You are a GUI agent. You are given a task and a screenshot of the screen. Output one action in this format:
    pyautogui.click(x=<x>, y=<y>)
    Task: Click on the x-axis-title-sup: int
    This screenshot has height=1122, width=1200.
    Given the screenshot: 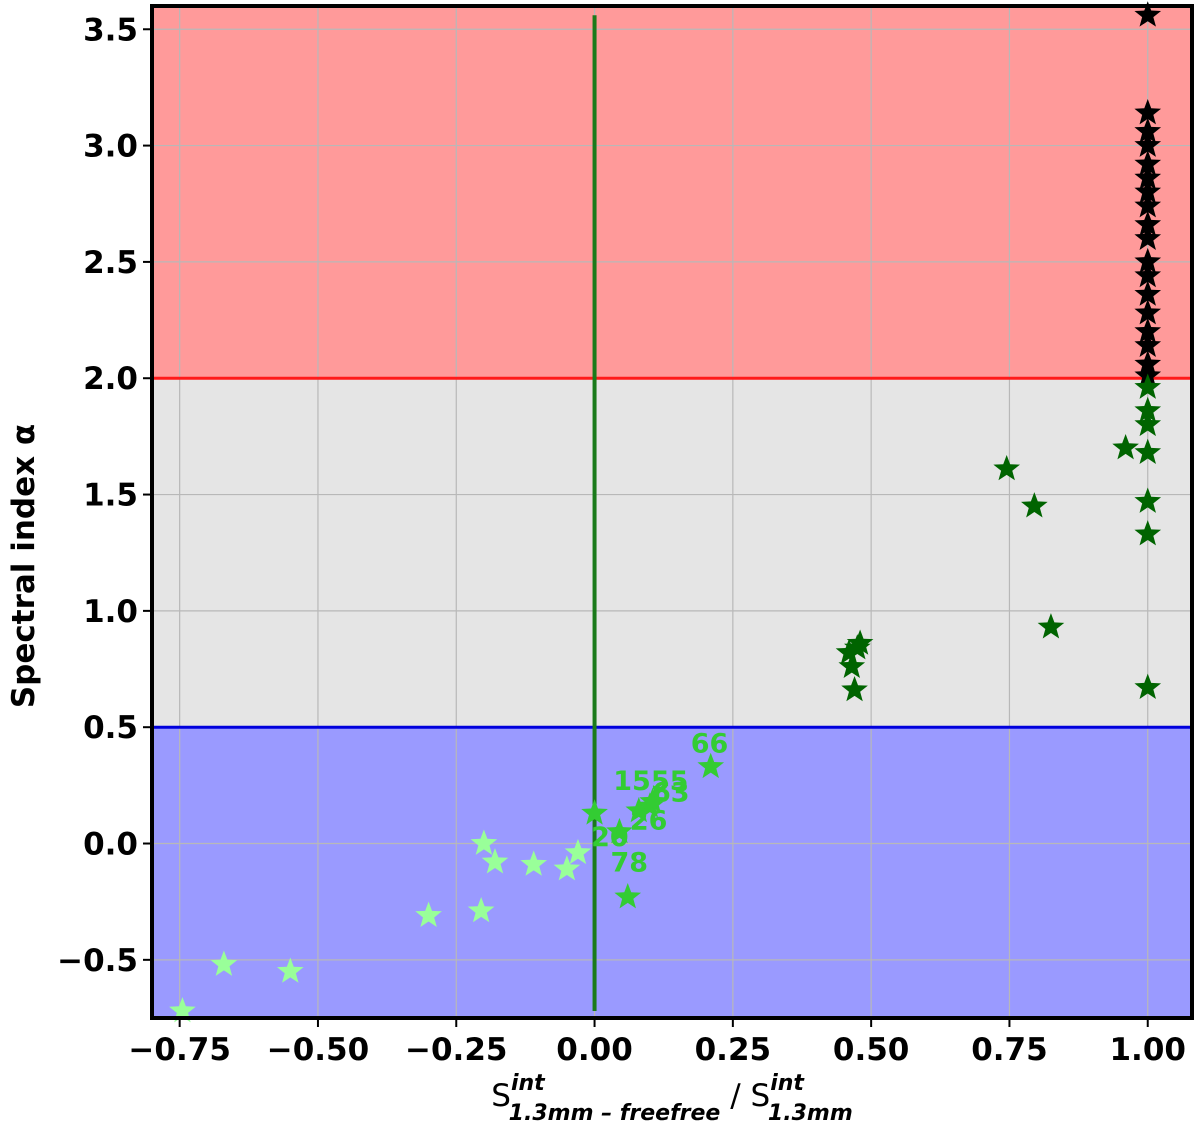 What is the action you would take?
    pyautogui.click(x=528, y=1083)
    